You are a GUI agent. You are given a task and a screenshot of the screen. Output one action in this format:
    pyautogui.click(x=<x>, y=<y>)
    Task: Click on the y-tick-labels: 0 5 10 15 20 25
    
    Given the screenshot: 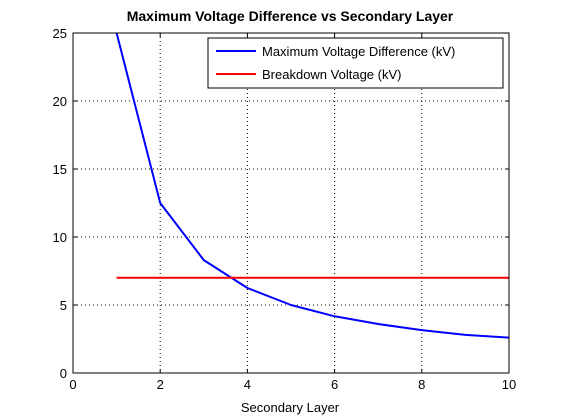 What is the action you would take?
    pyautogui.click(x=60, y=203)
    